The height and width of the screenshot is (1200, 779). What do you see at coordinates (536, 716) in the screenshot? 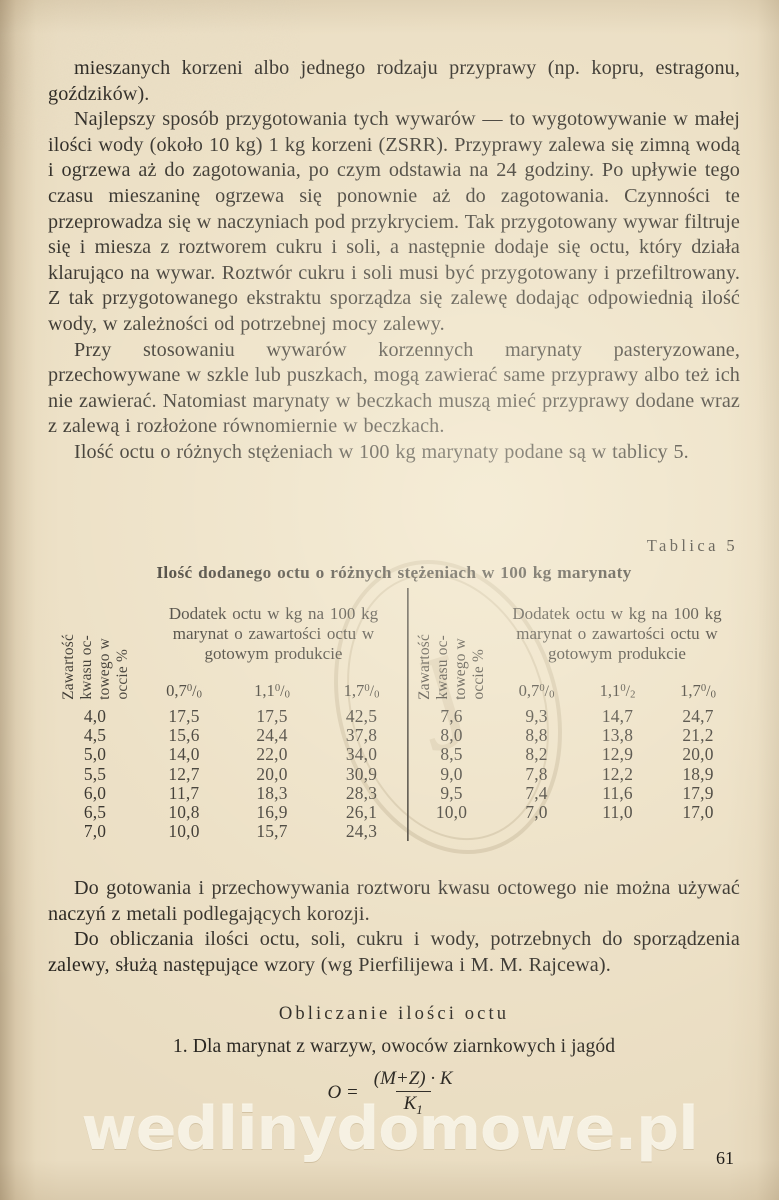
I see `cell-value: 9,3` at bounding box center [536, 716].